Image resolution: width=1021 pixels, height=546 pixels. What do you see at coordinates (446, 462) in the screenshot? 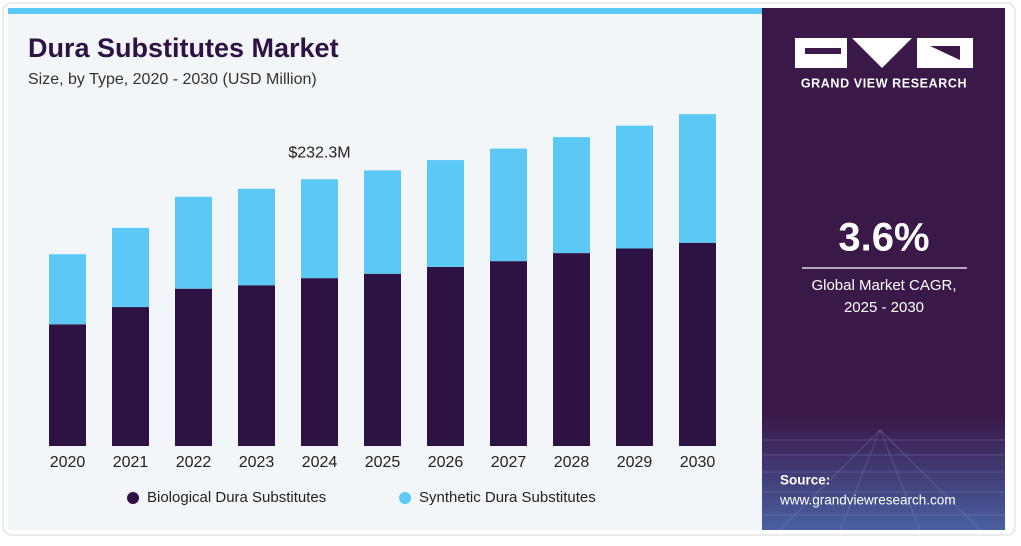
I see `x-tick-label: 2026` at bounding box center [446, 462].